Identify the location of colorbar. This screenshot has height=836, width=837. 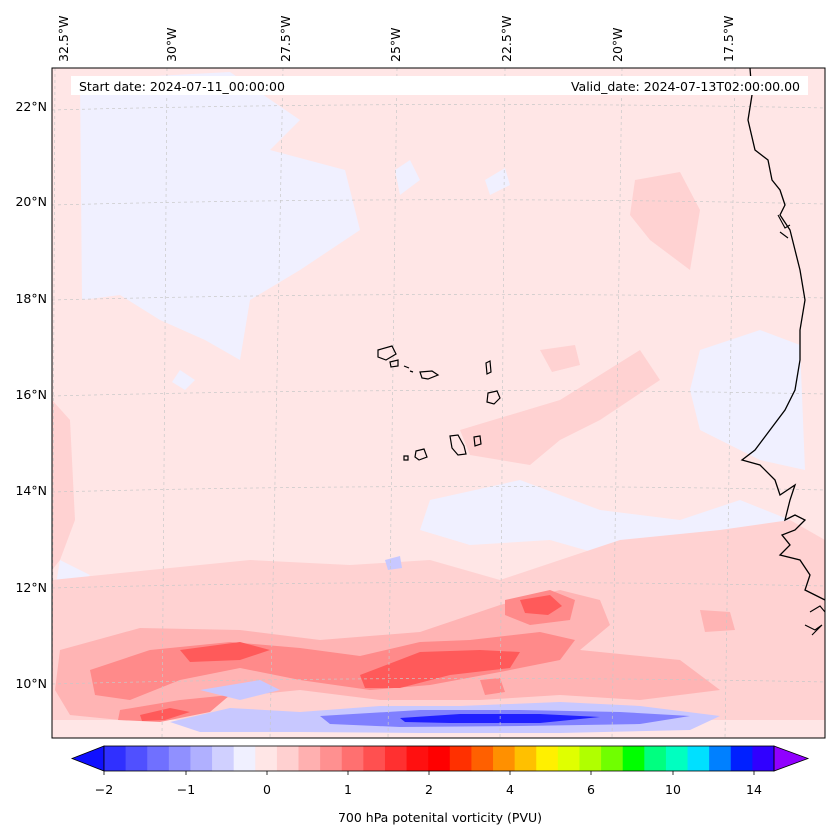
(440, 760).